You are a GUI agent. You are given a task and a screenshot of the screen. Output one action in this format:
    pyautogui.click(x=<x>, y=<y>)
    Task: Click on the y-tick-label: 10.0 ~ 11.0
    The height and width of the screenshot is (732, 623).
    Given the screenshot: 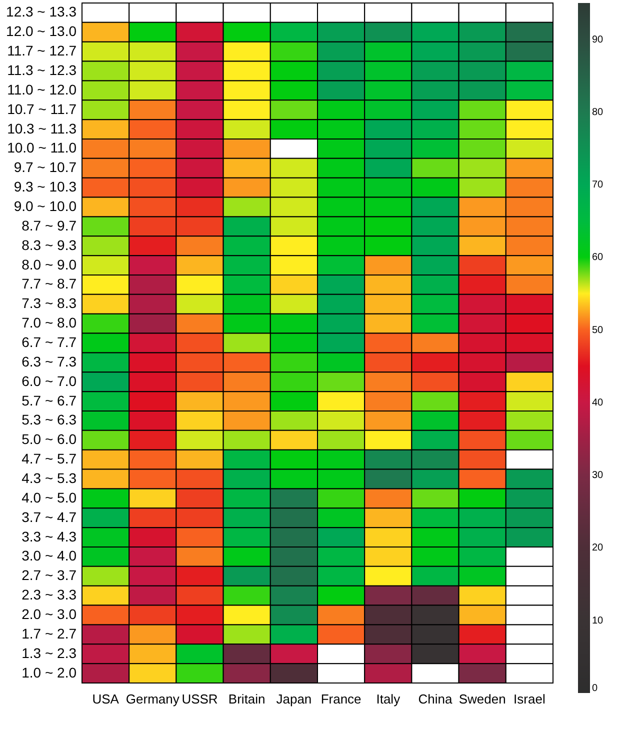 What is the action you would take?
    pyautogui.click(x=42, y=148)
    